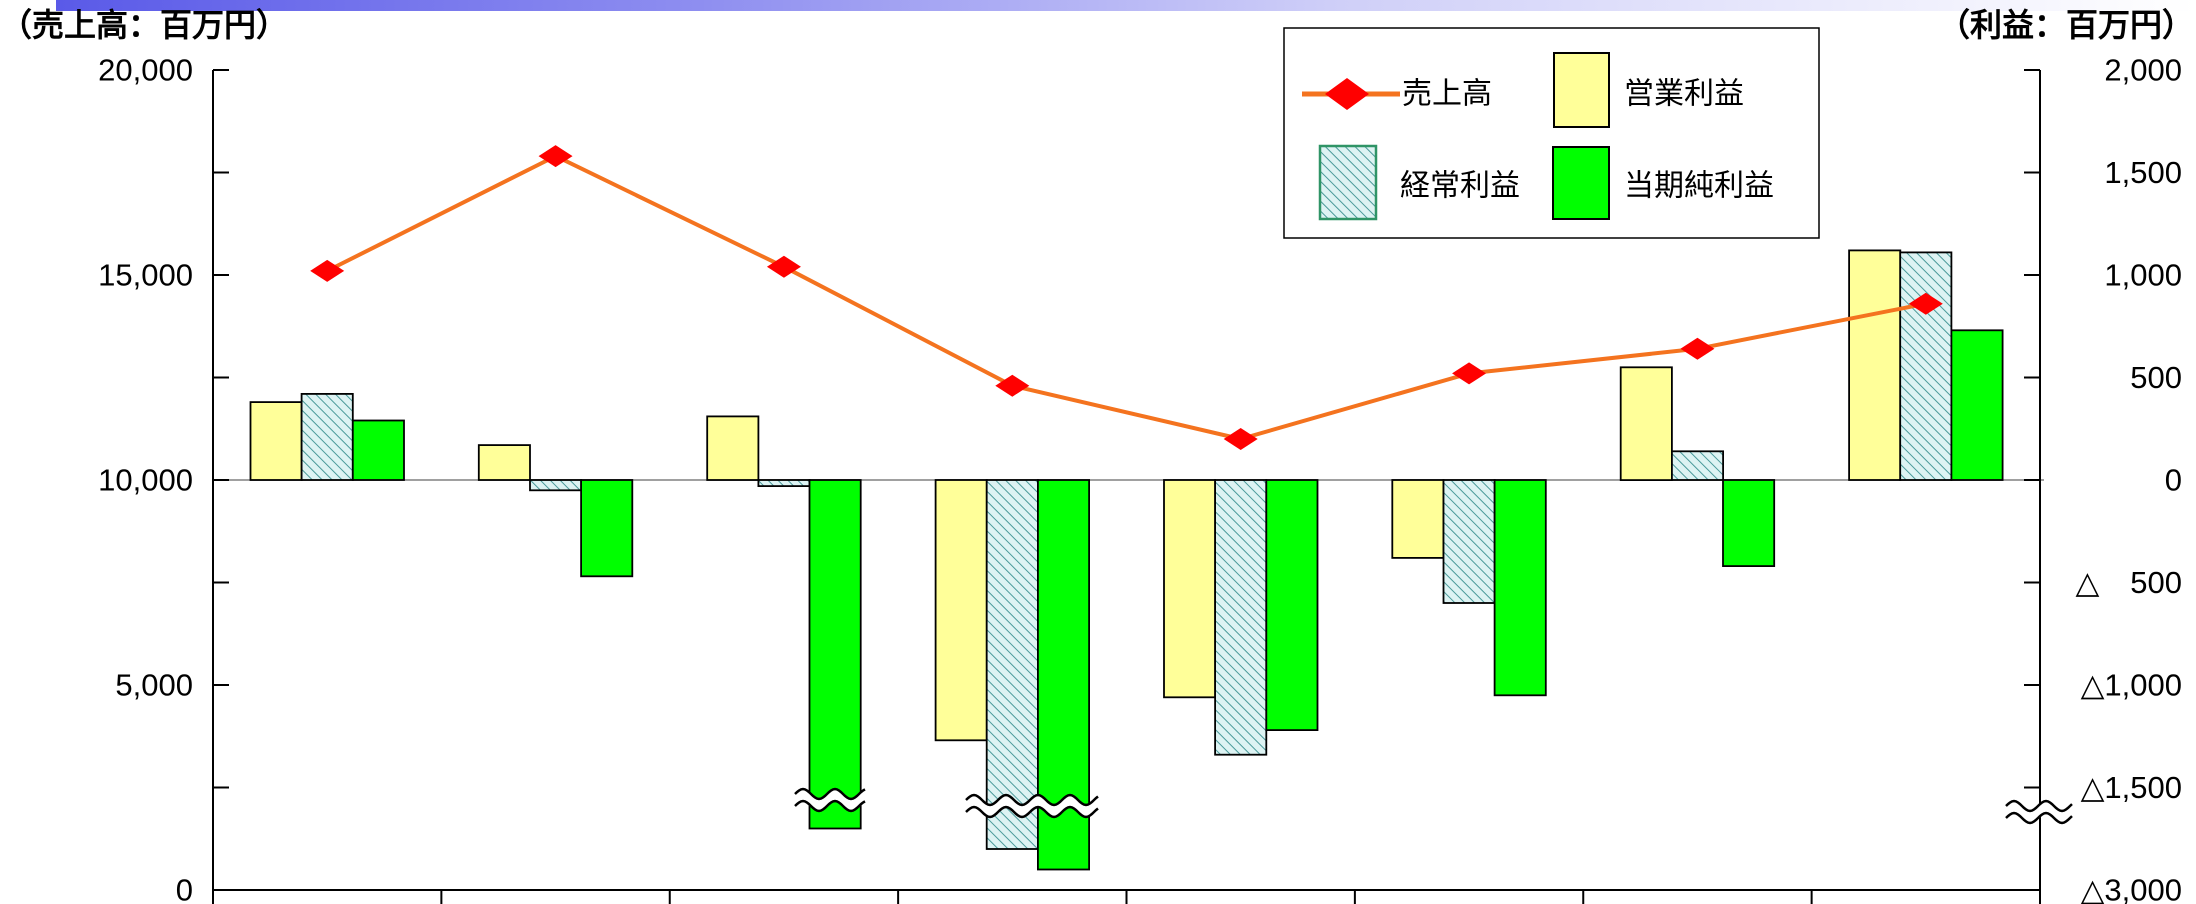  What do you see at coordinates (1551, 133) in the screenshot?
I see `legend: 売上高 営業利益 経常利益 当期純利益` at bounding box center [1551, 133].